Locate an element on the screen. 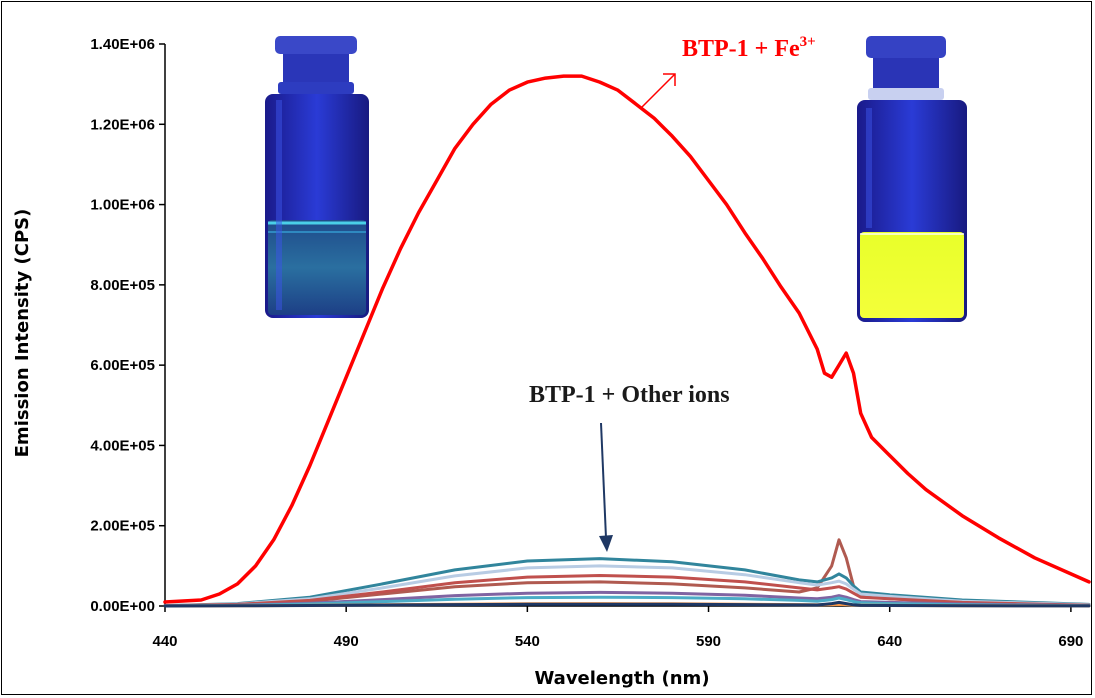  annotation-other: BTP-1 + Other ions is located at coordinates (629, 395).